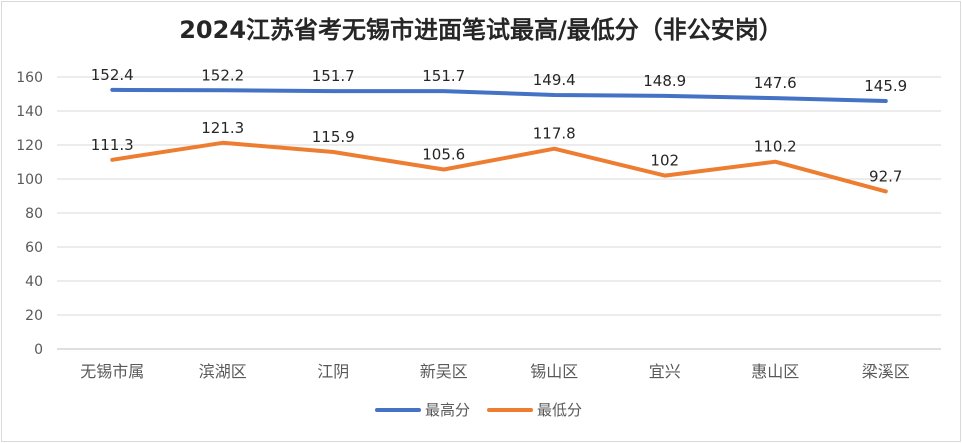  I want to click on y-tick-label: 0, so click(38, 350).